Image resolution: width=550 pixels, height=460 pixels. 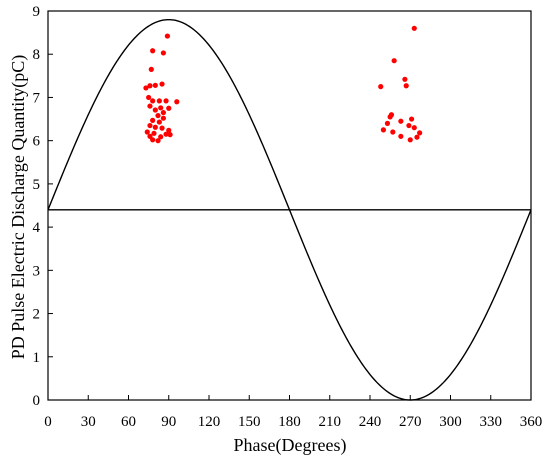 What do you see at coordinates (37, 55) in the screenshot?
I see `y-tick-label: 8` at bounding box center [37, 55].